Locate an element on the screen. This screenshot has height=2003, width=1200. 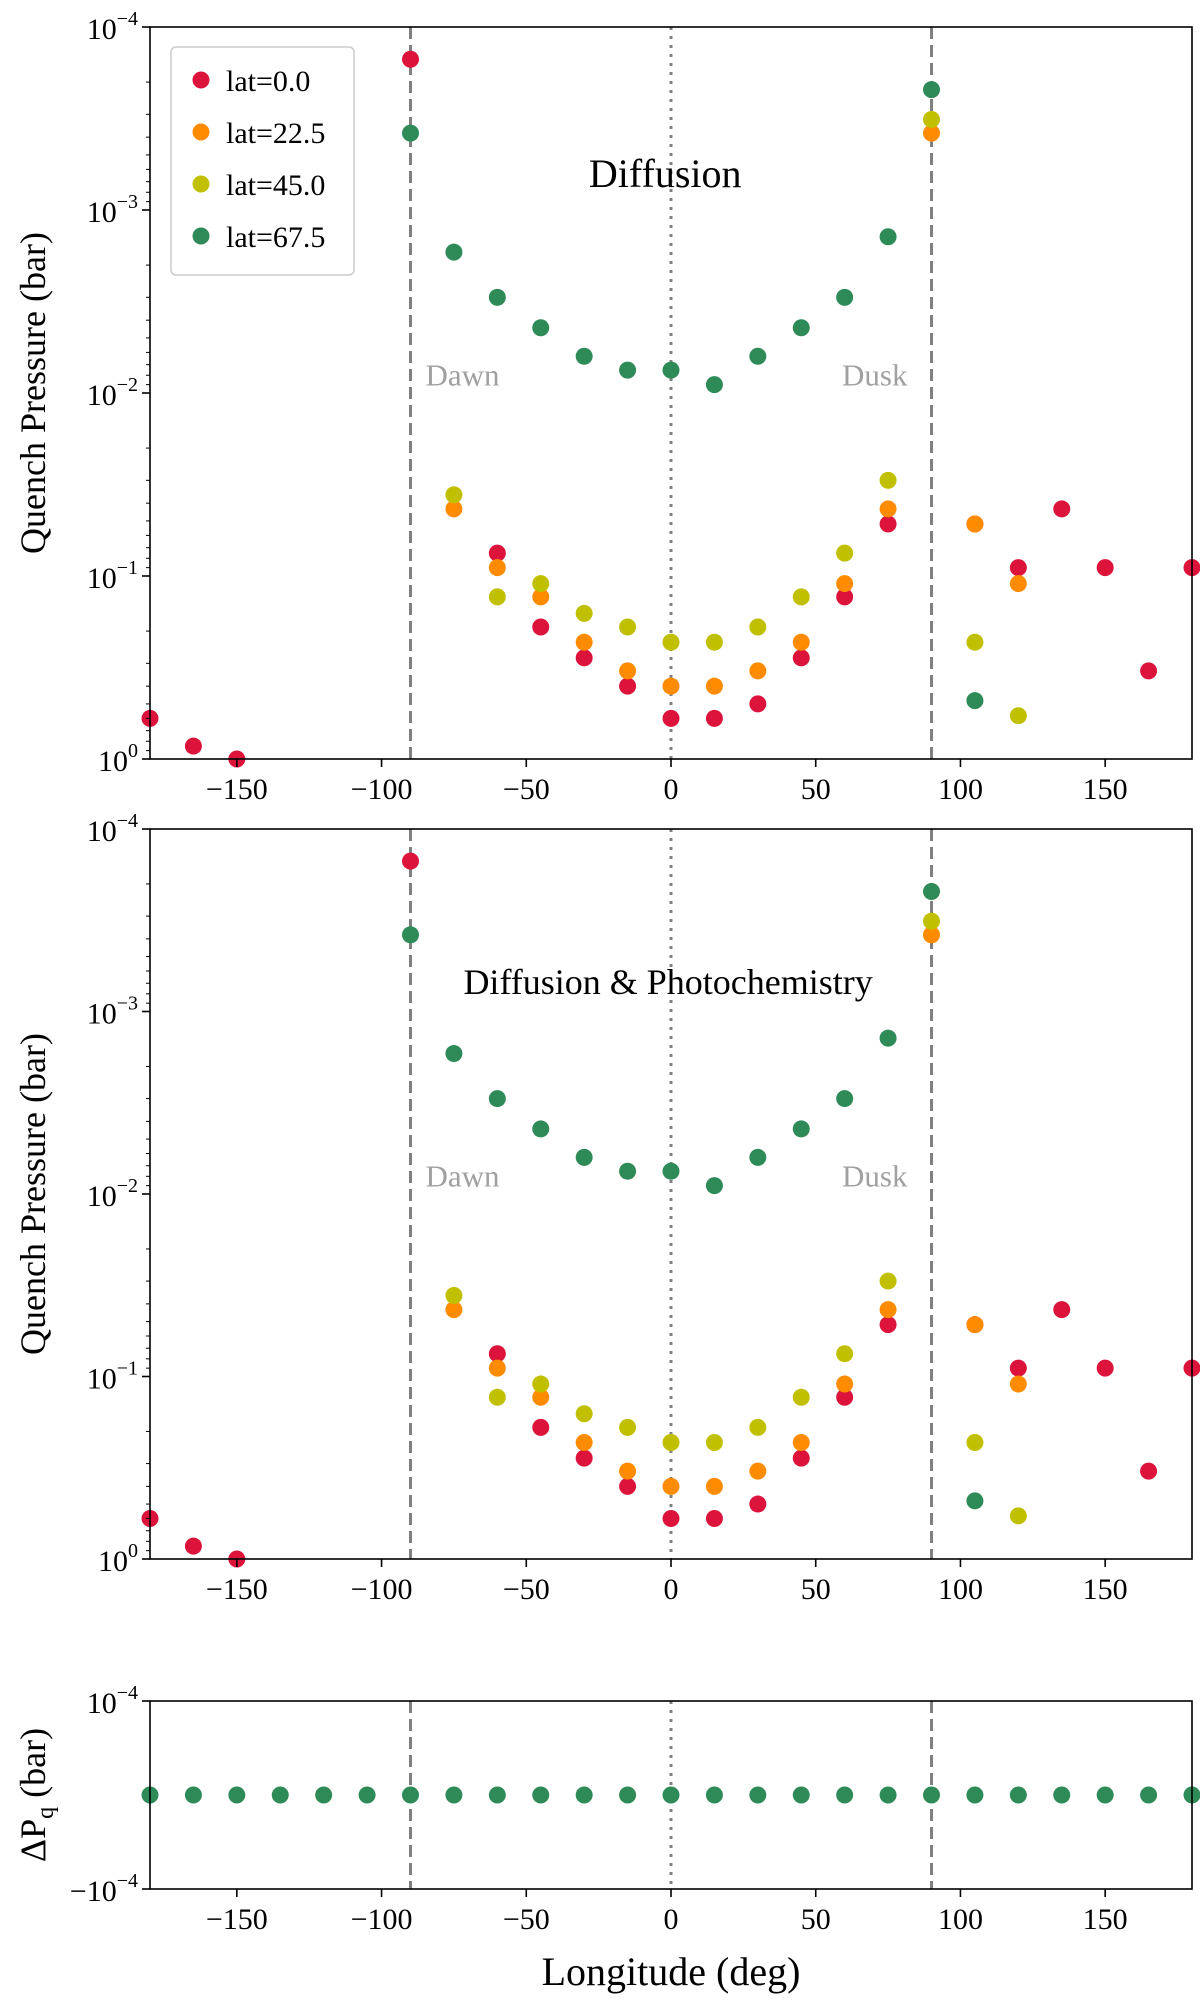
legend-label: lat=22.5 is located at coordinates (275, 133).